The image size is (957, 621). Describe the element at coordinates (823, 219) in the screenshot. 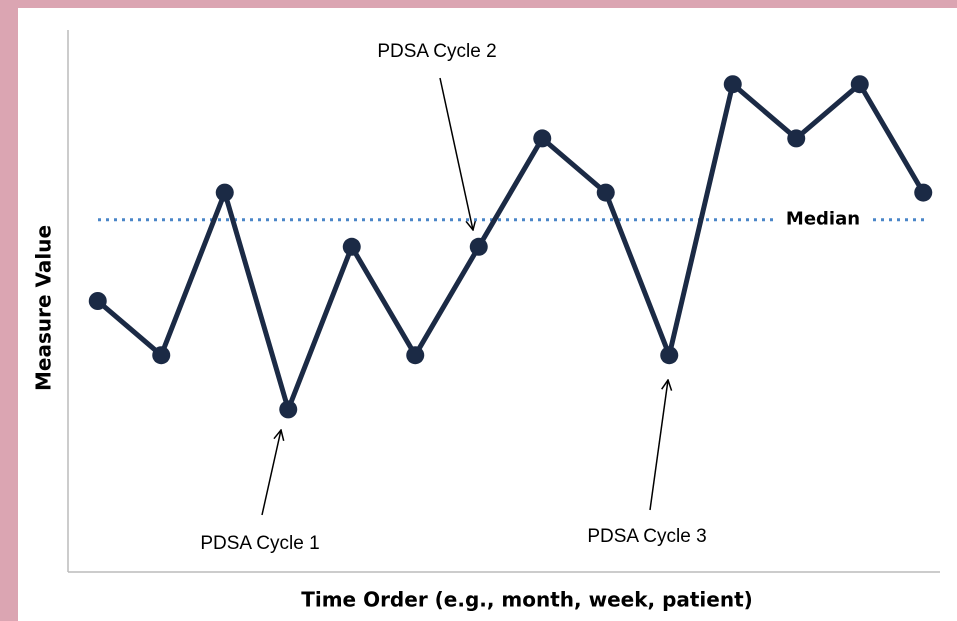

I see `median-label: Median` at that location.